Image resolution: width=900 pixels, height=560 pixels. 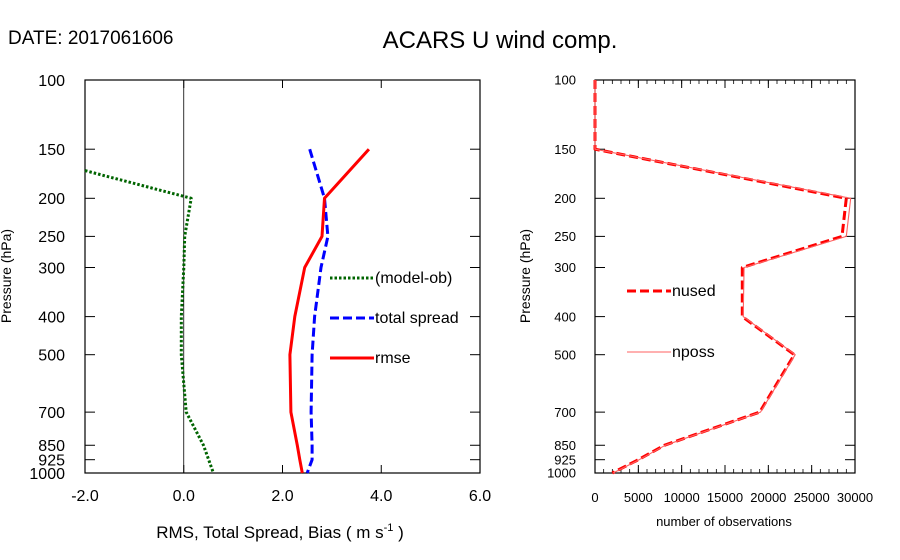 I want to click on left-xtick-label: 2.0, so click(x=282, y=496).